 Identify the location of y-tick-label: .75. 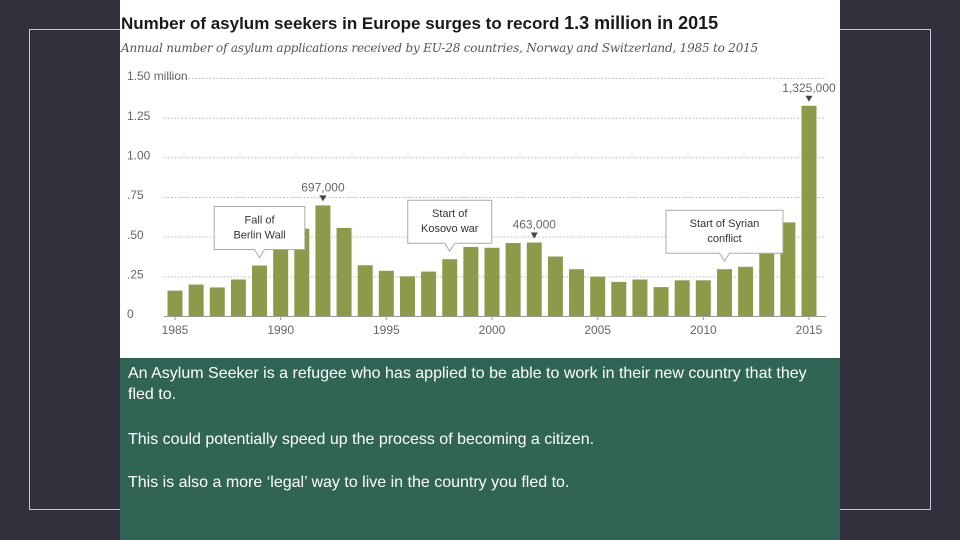
(135, 195).